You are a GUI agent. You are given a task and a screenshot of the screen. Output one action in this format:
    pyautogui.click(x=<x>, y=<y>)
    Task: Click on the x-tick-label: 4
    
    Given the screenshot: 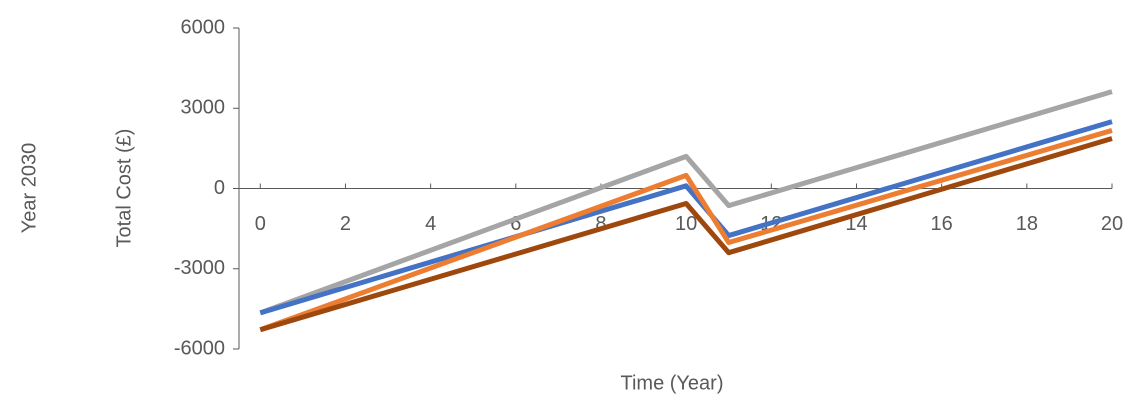 What is the action you would take?
    pyautogui.click(x=430, y=224)
    